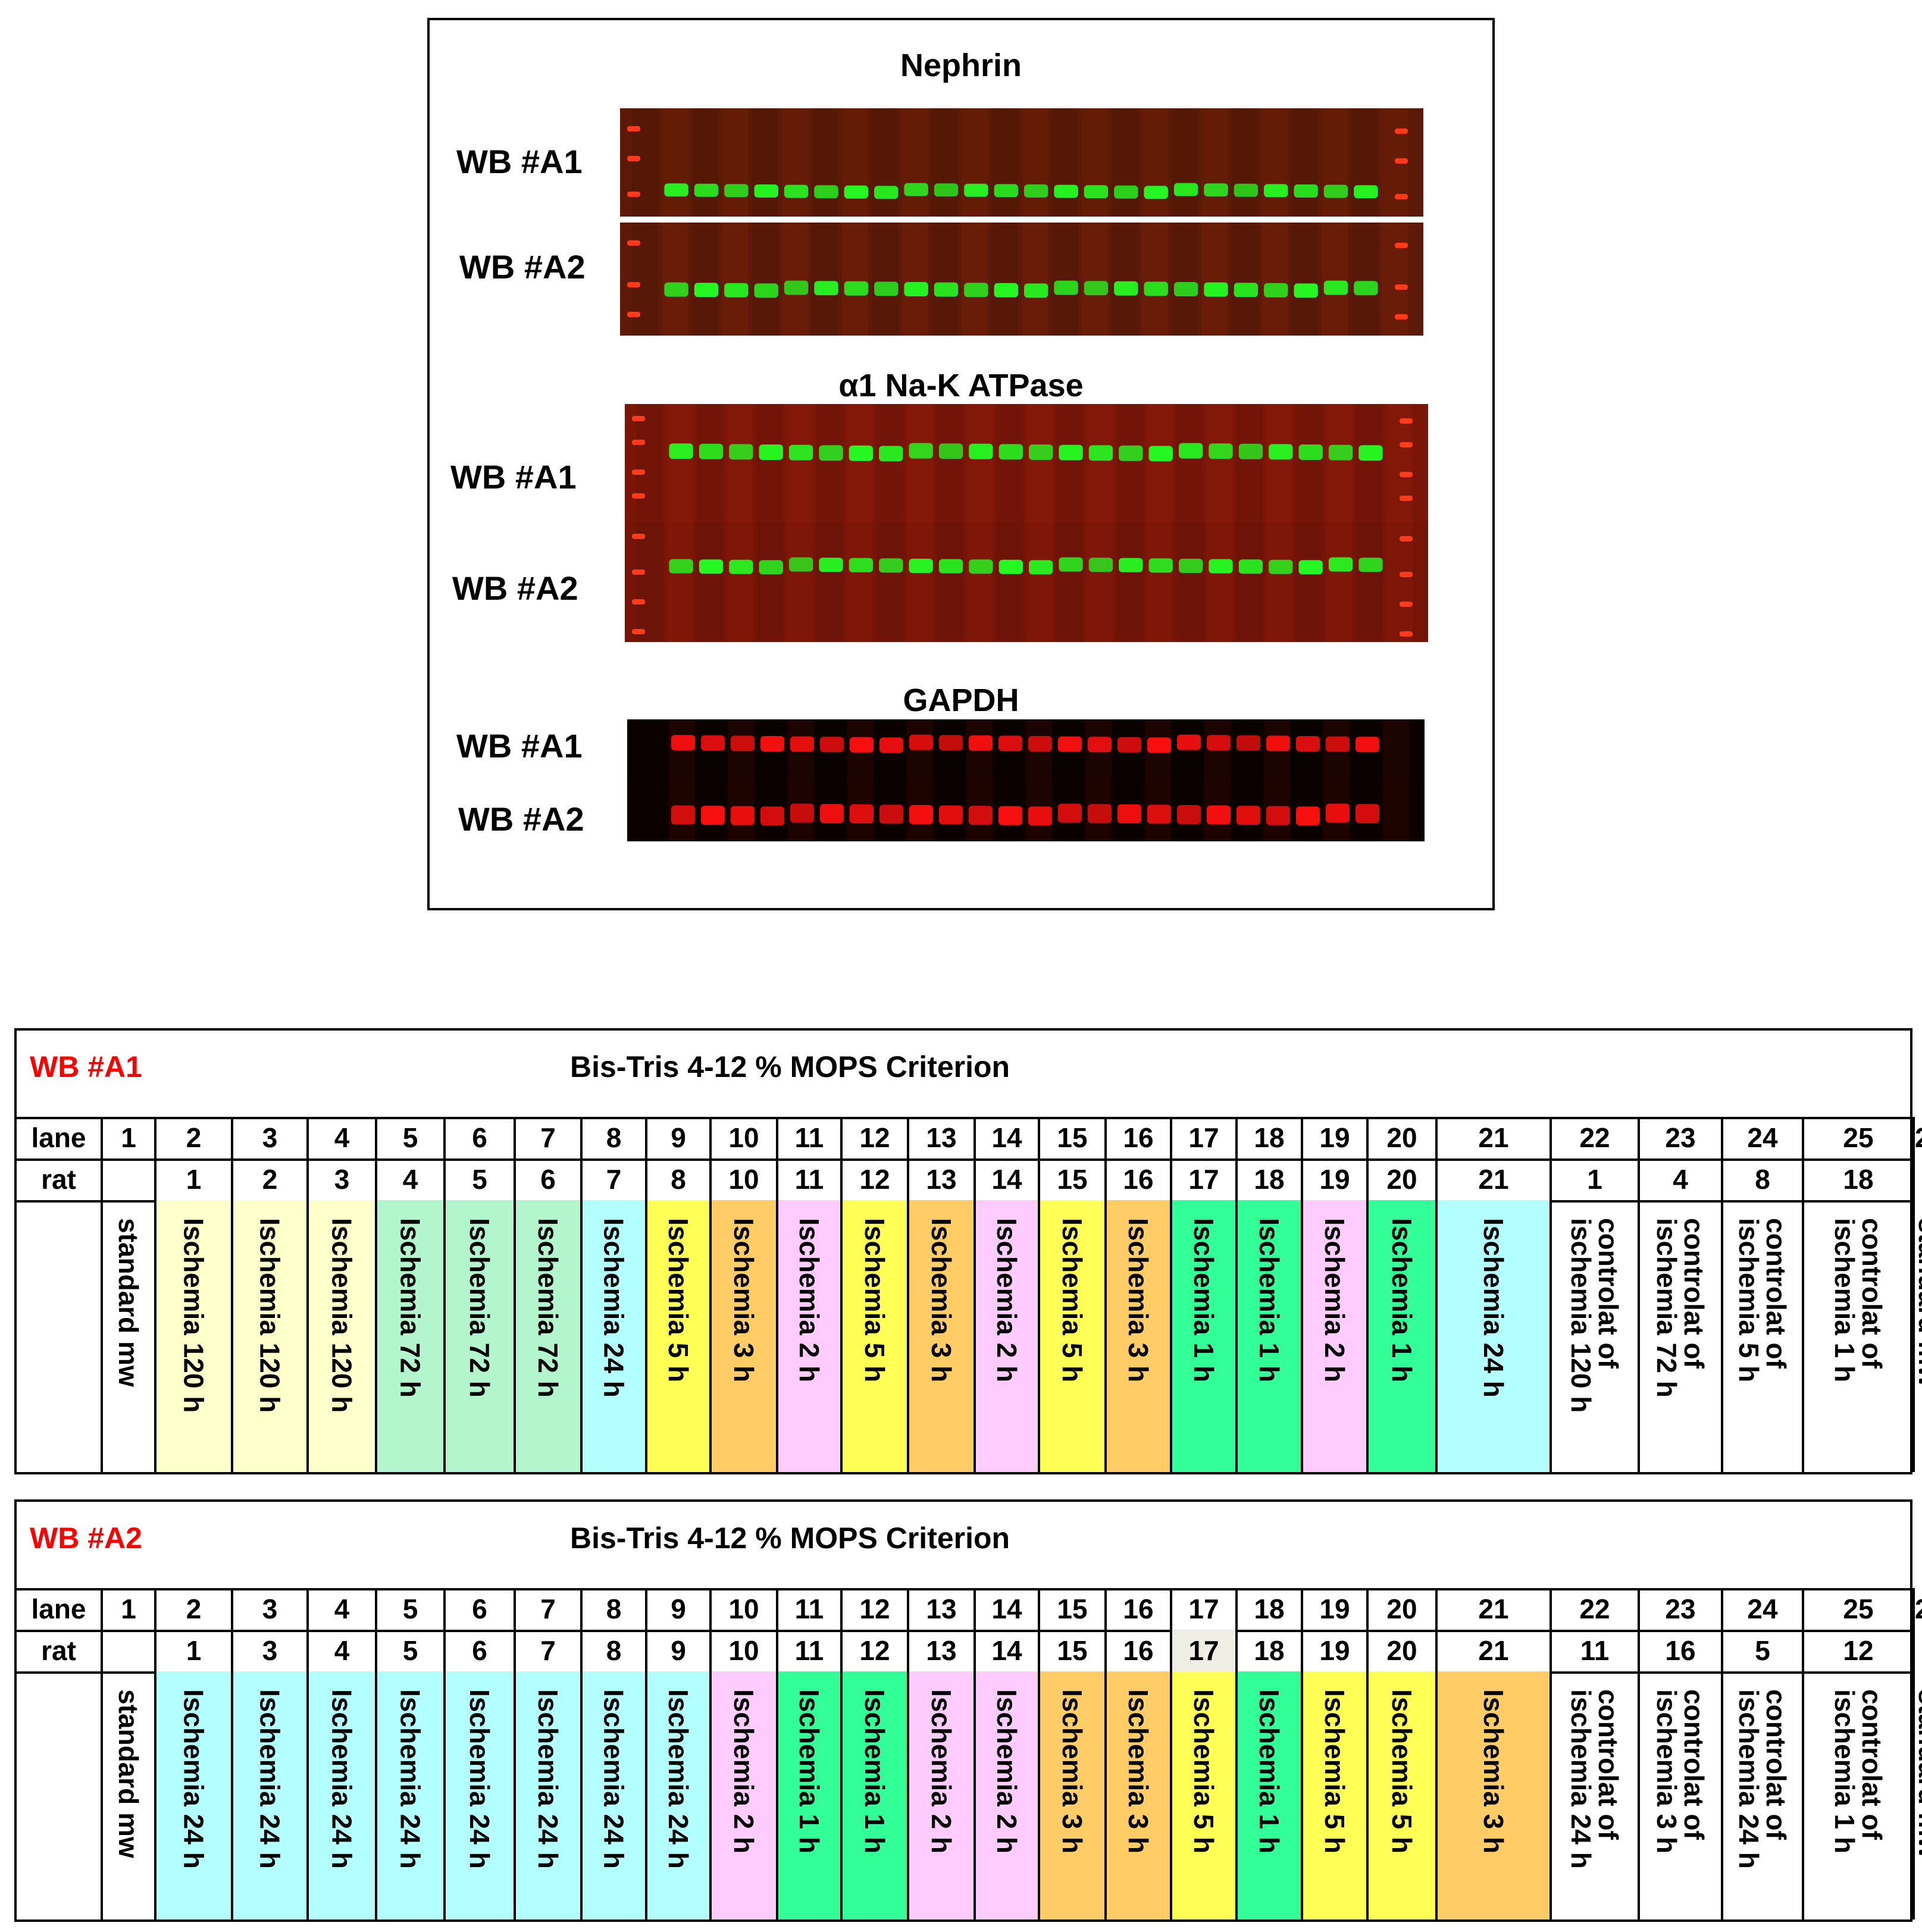 This screenshot has width=1922, height=1932. Describe the element at coordinates (1074, 1137) in the screenshot. I see `lane-number: 15` at that location.